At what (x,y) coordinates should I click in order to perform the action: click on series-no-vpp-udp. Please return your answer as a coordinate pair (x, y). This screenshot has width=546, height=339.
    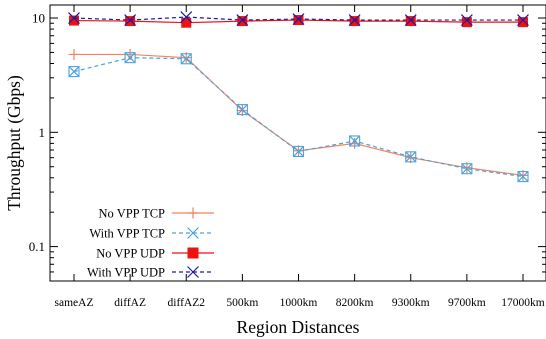
    Looking at the image, I should click on (298, 21).